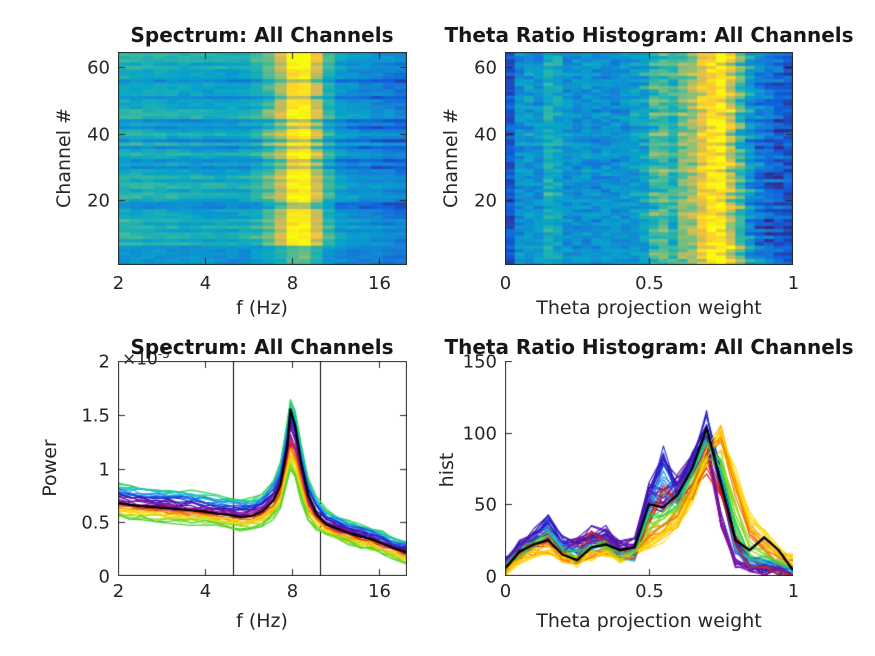  I want to click on x-axis-label-theta-bottom: Theta projection weight, so click(649, 621).